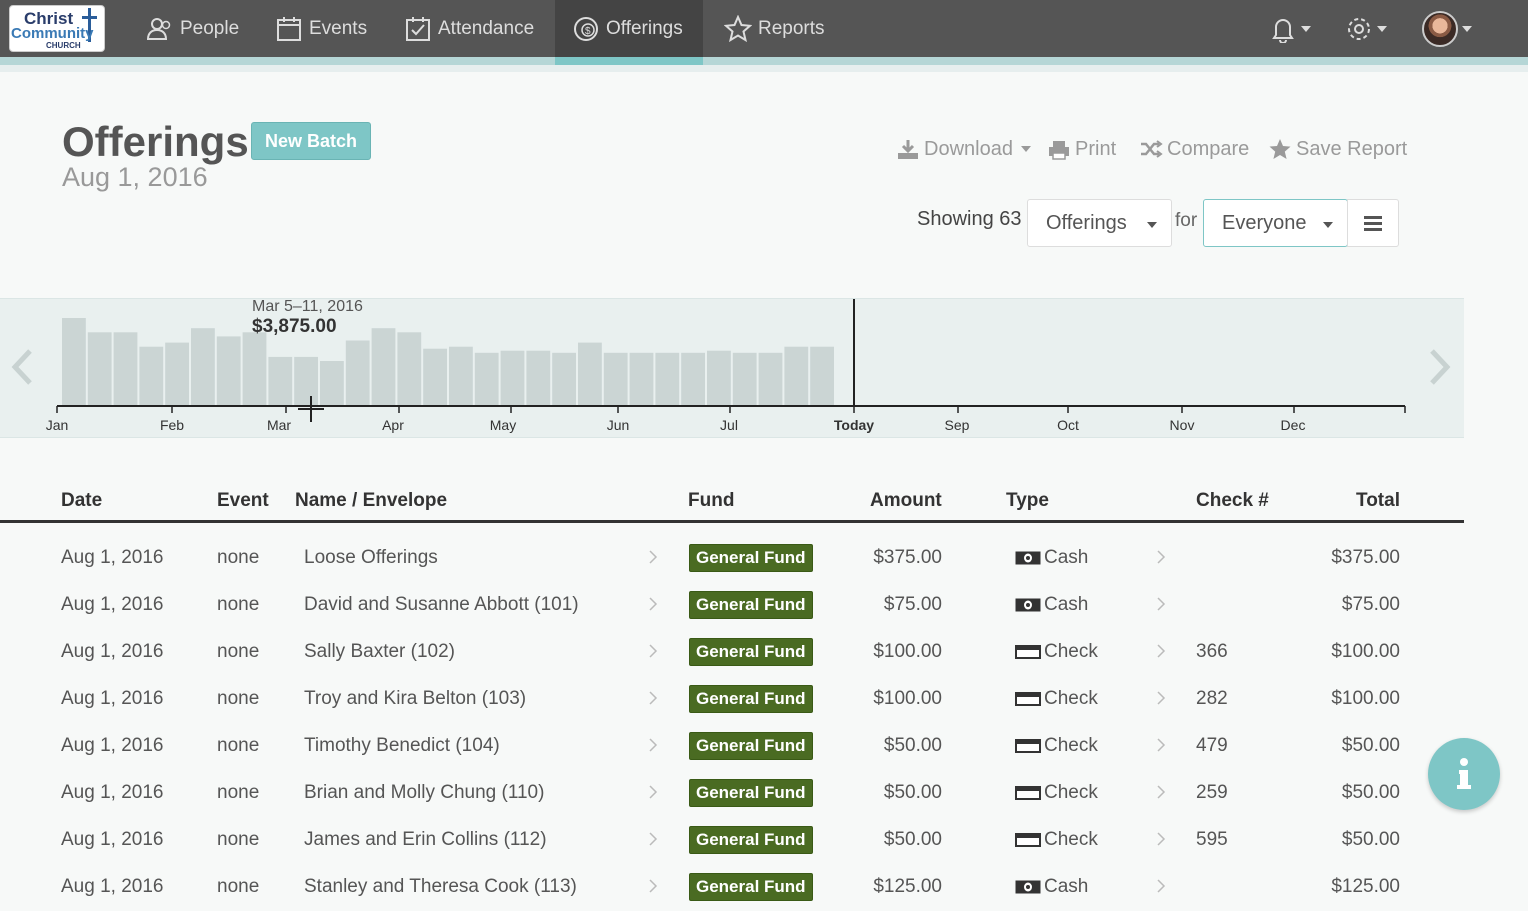 This screenshot has height=911, width=1528. Describe the element at coordinates (311, 141) in the screenshot. I see `new-batch-button: New Batch` at that location.